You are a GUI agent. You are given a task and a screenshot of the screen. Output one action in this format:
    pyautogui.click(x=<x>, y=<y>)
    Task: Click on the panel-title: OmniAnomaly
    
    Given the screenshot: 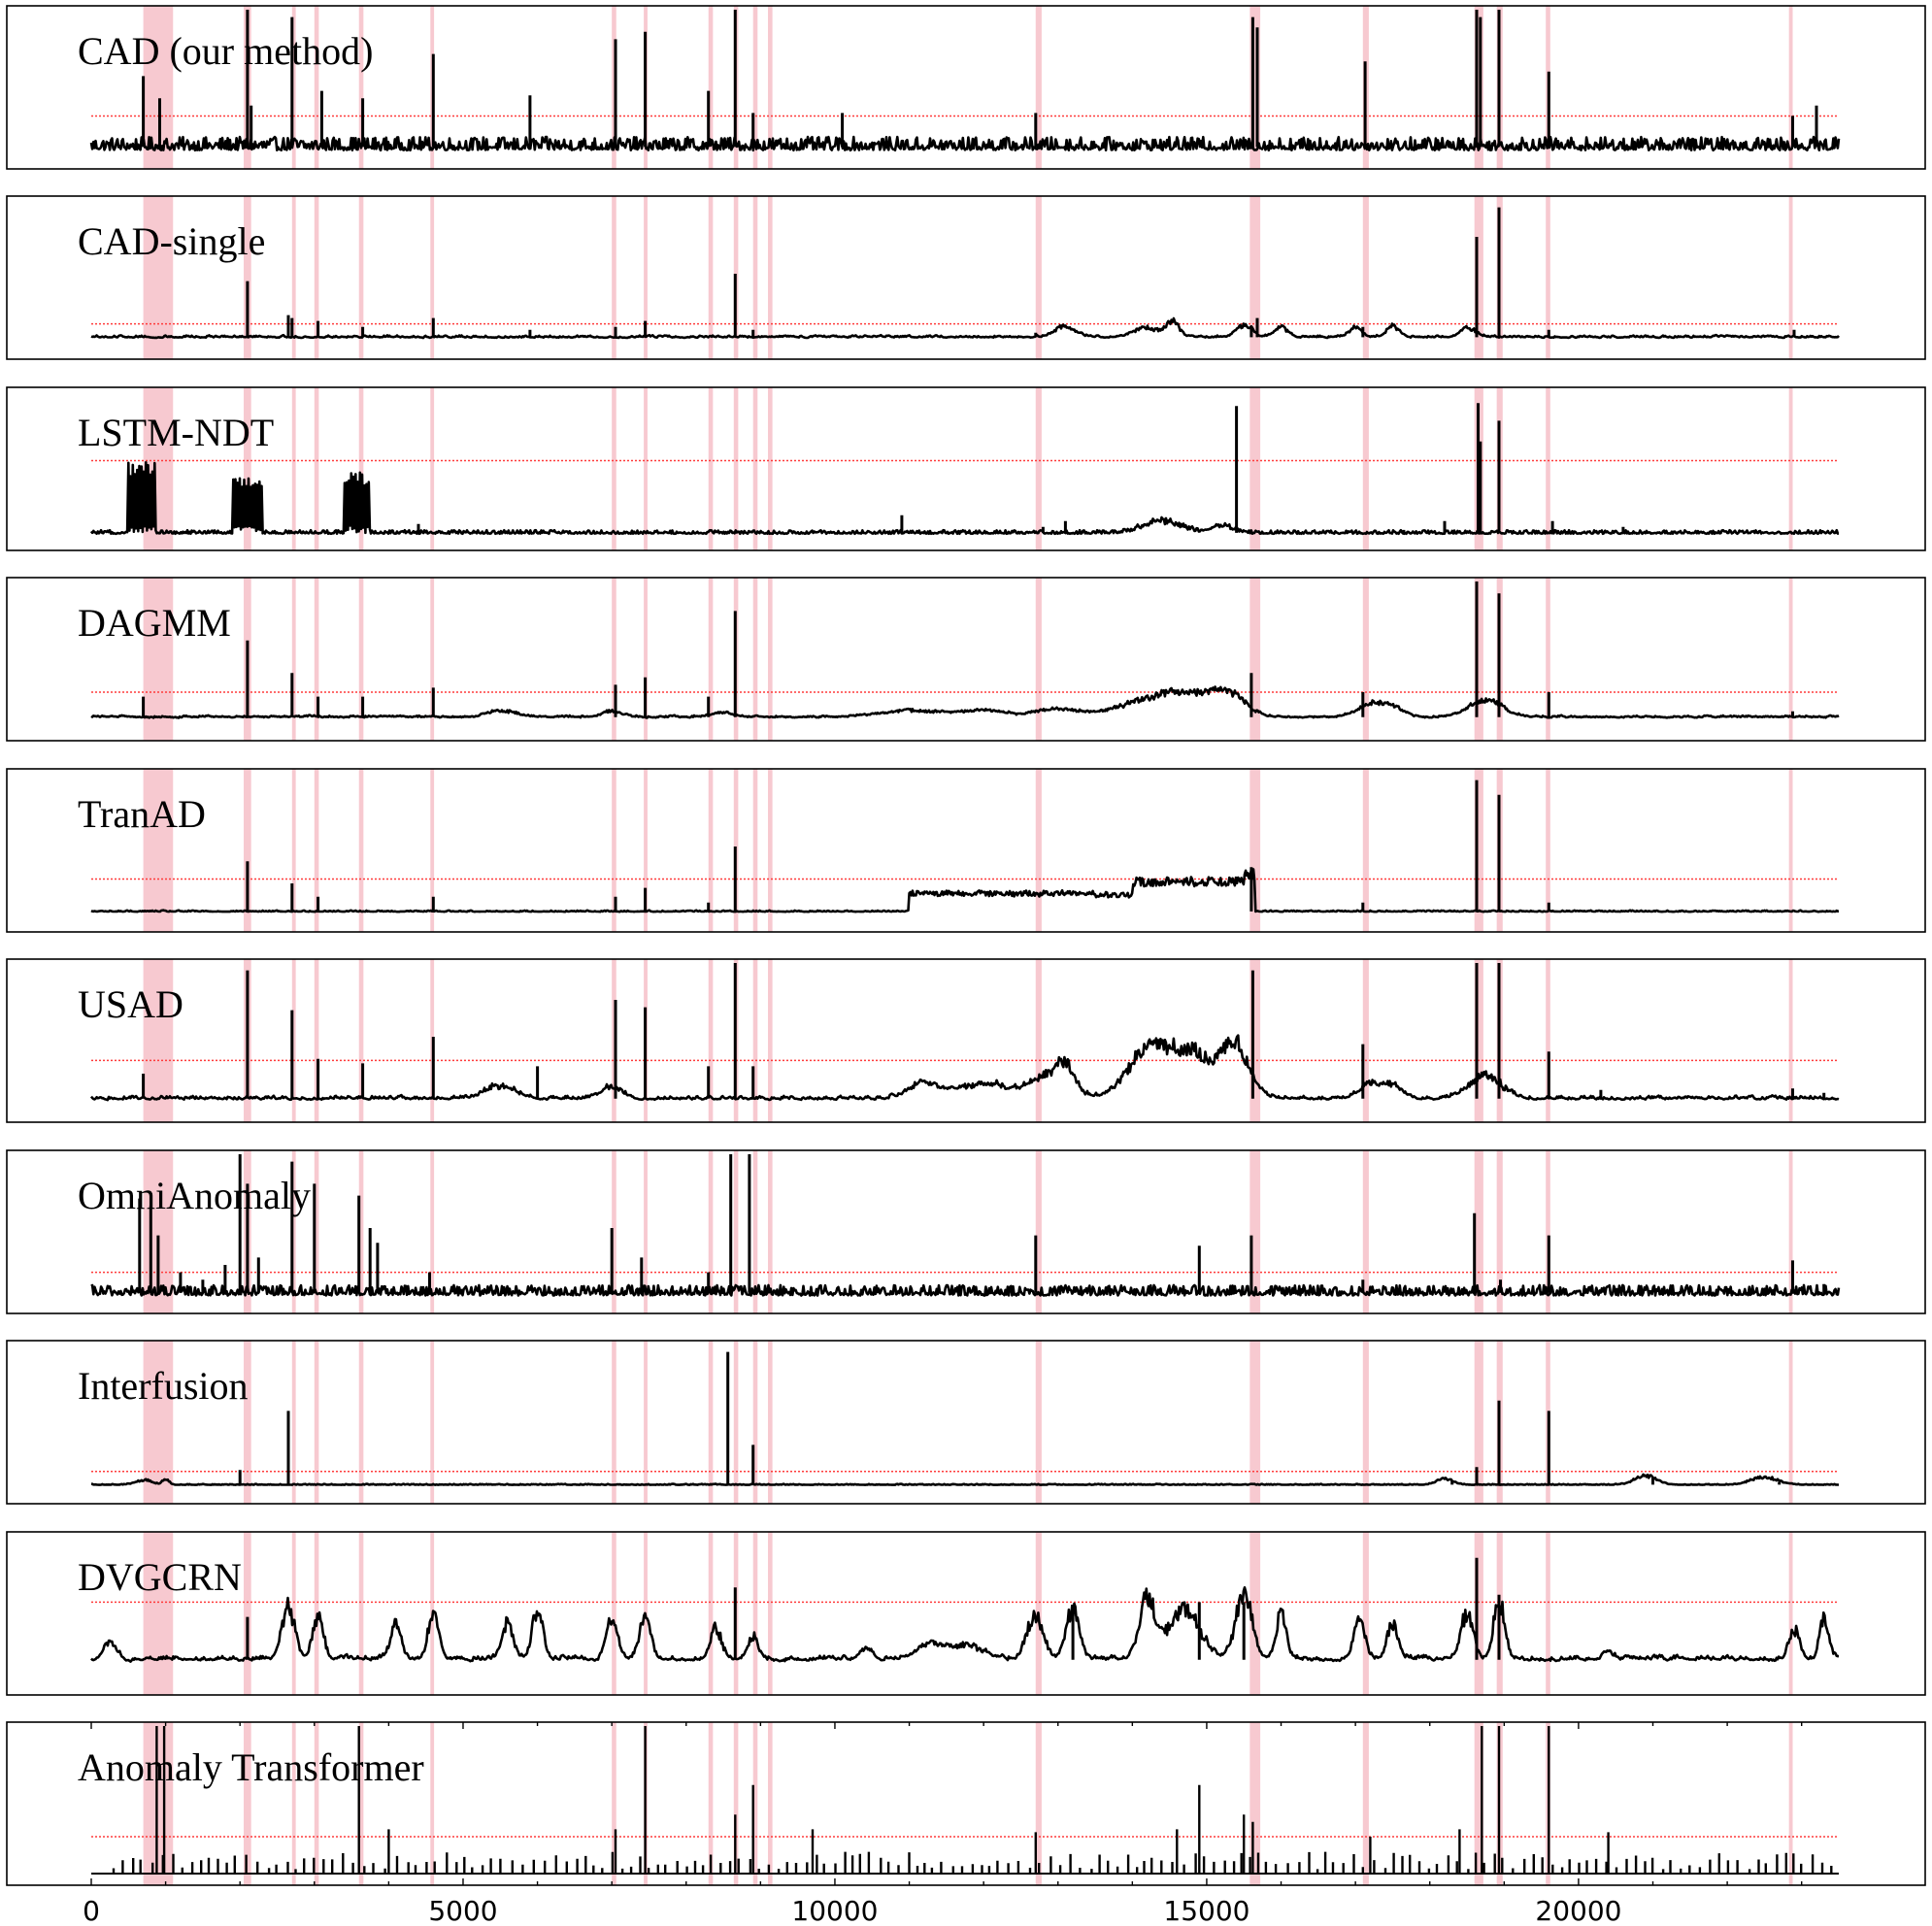 What is the action you would take?
    pyautogui.click(x=195, y=1195)
    